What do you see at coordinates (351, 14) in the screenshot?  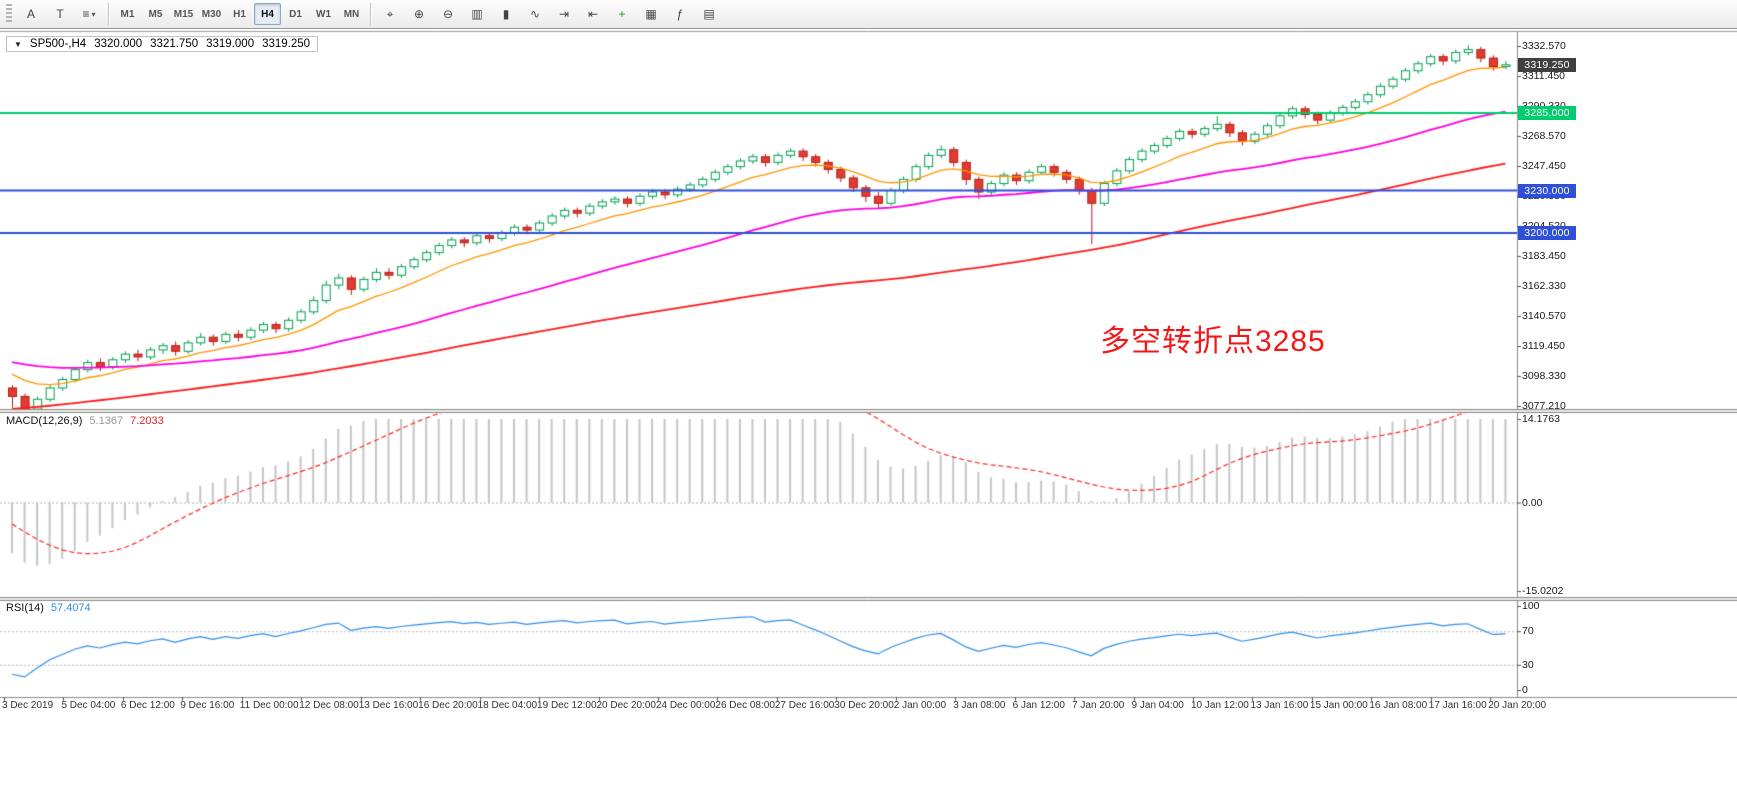 I see `timeframe-mn: MN` at bounding box center [351, 14].